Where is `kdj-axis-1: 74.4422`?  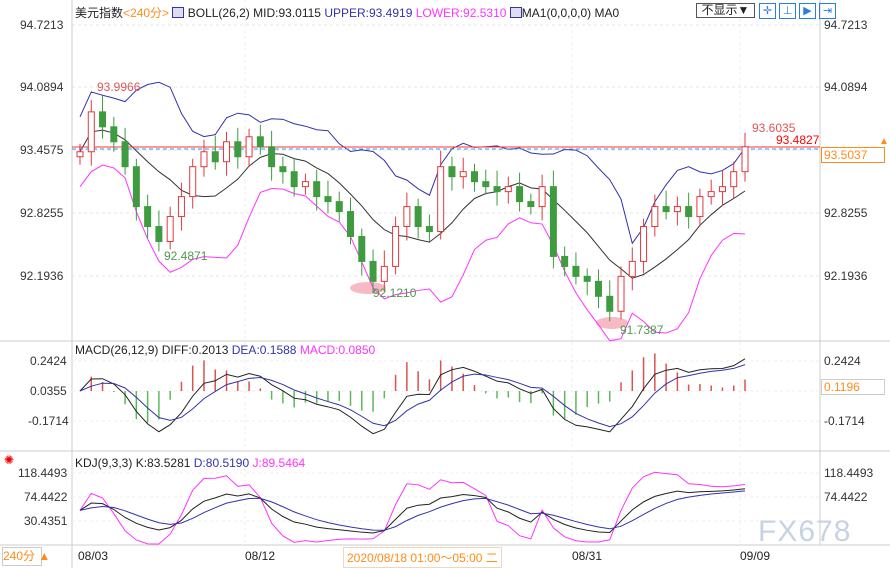 kdj-axis-1: 74.4422 is located at coordinates (46, 497).